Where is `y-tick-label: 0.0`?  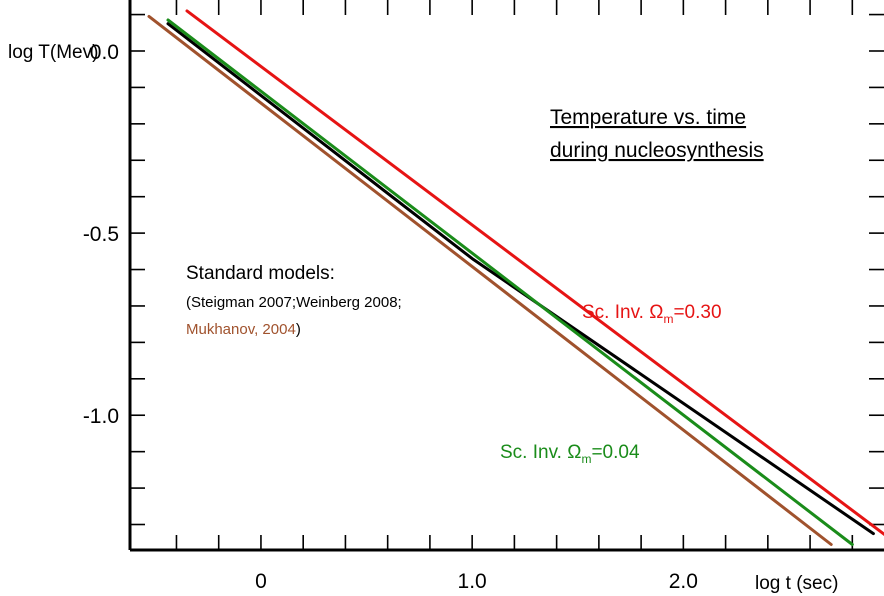
y-tick-label: 0.0 is located at coordinates (104, 52).